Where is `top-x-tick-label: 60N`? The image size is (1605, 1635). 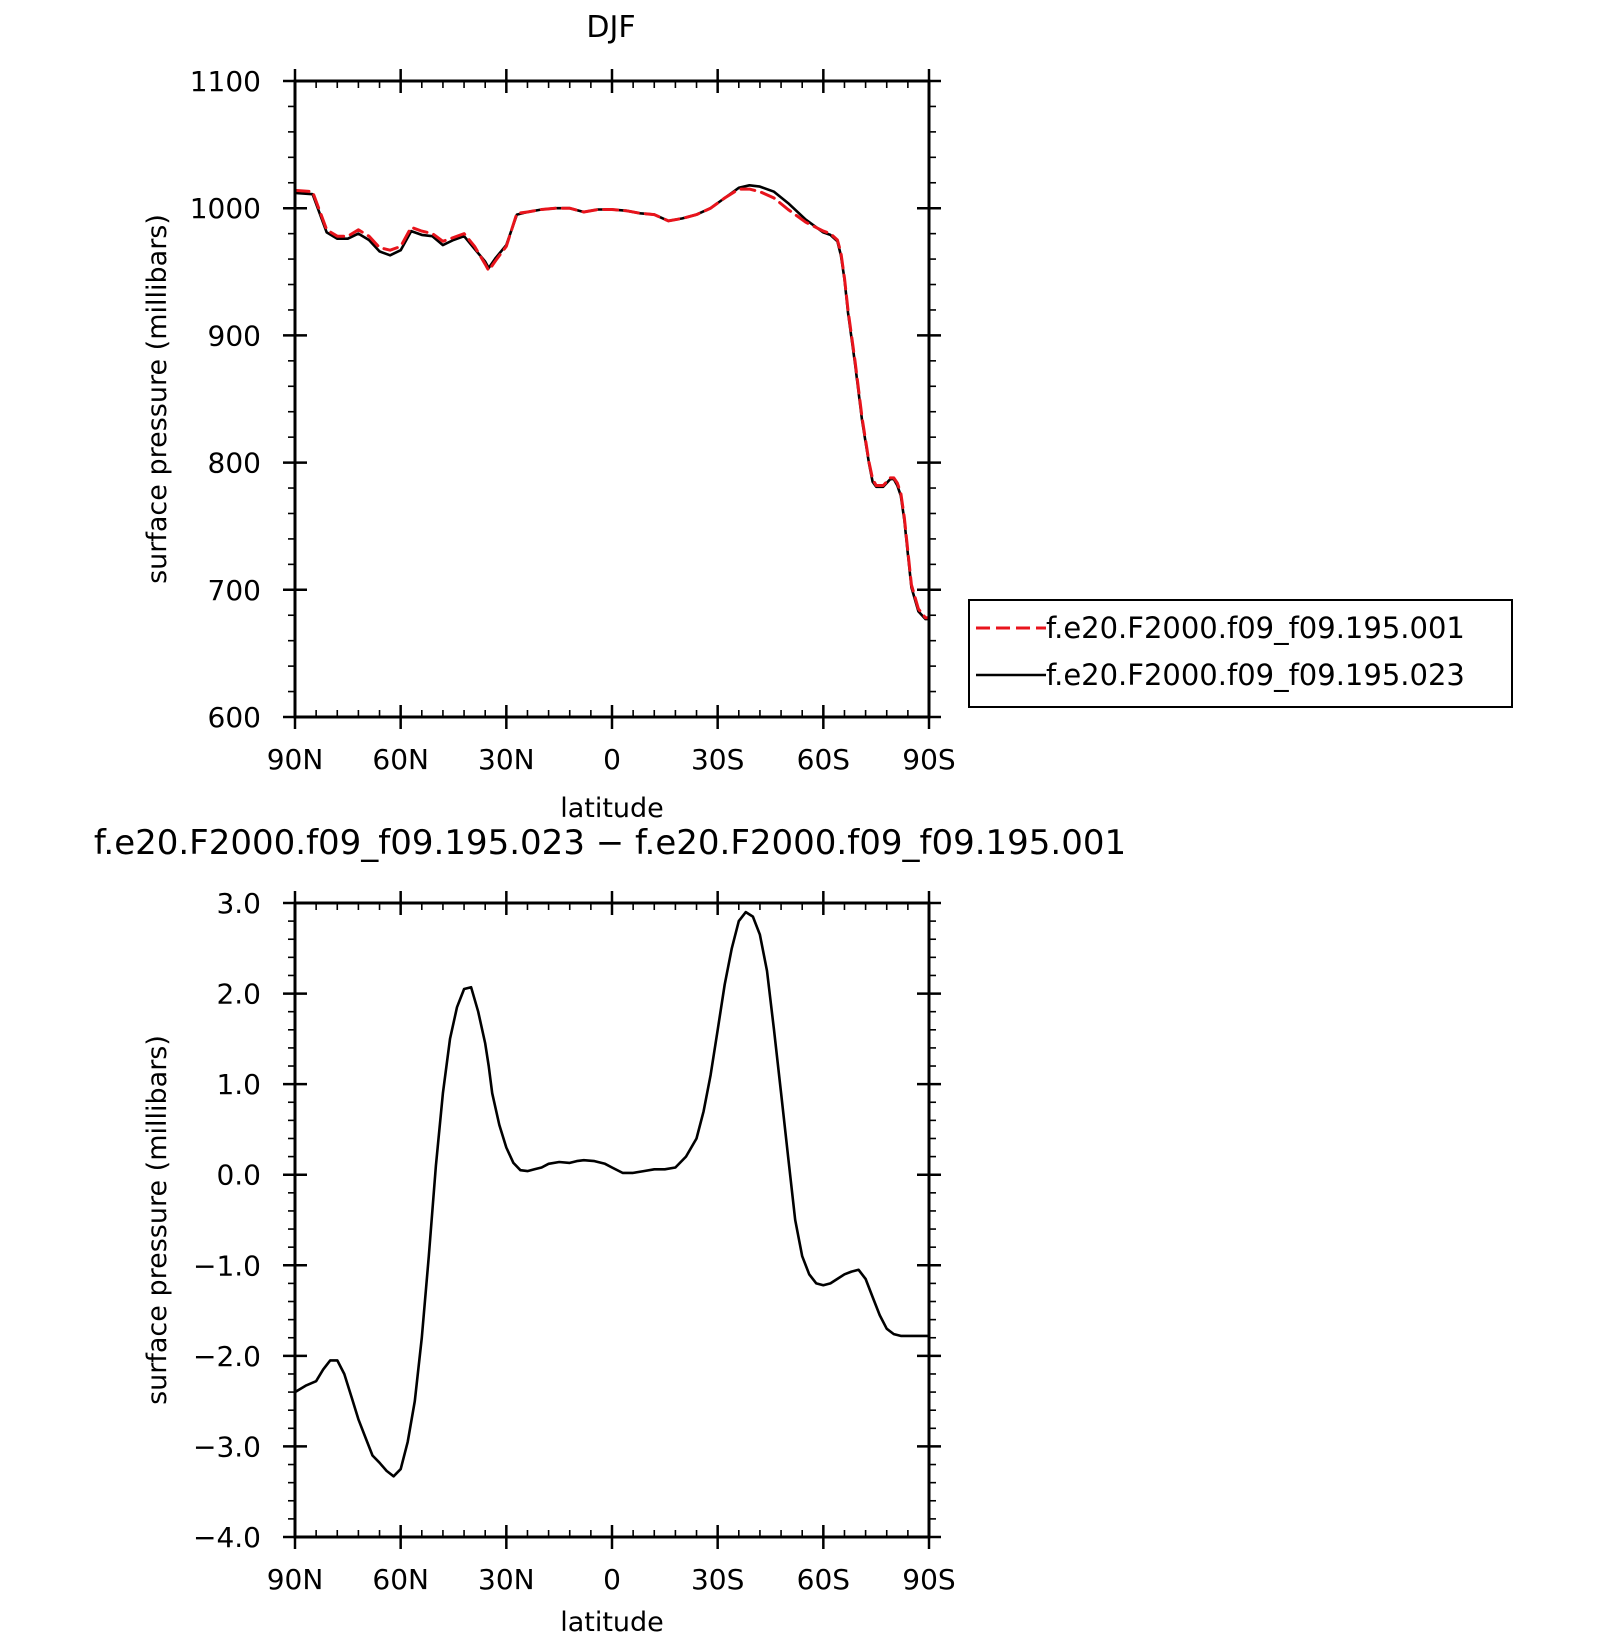 top-x-tick-label: 60N is located at coordinates (400, 759).